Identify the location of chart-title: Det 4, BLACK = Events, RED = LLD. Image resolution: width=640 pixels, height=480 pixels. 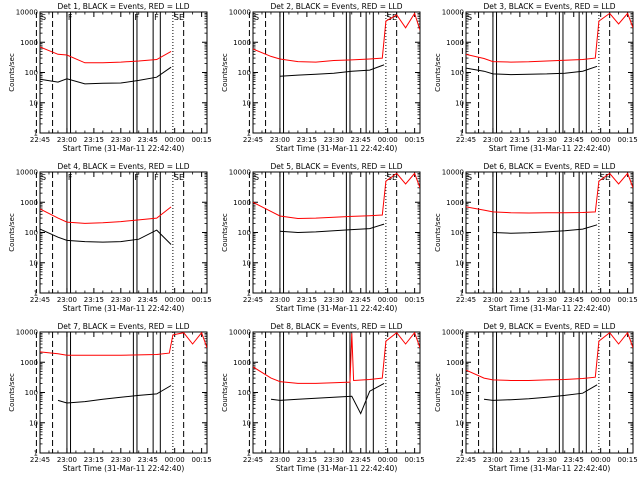
(123, 166).